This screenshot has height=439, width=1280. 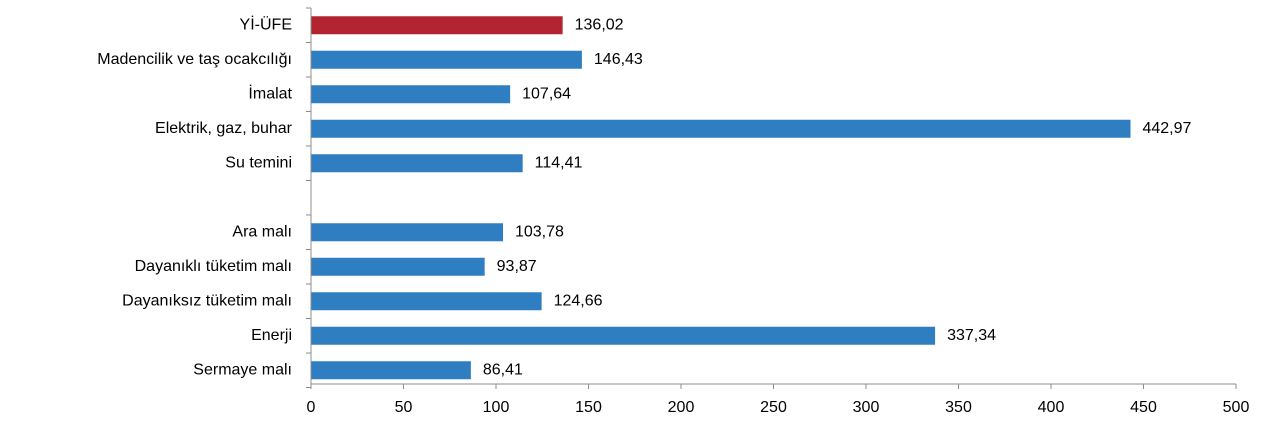 I want to click on x-tick-label: 0, so click(x=311, y=407).